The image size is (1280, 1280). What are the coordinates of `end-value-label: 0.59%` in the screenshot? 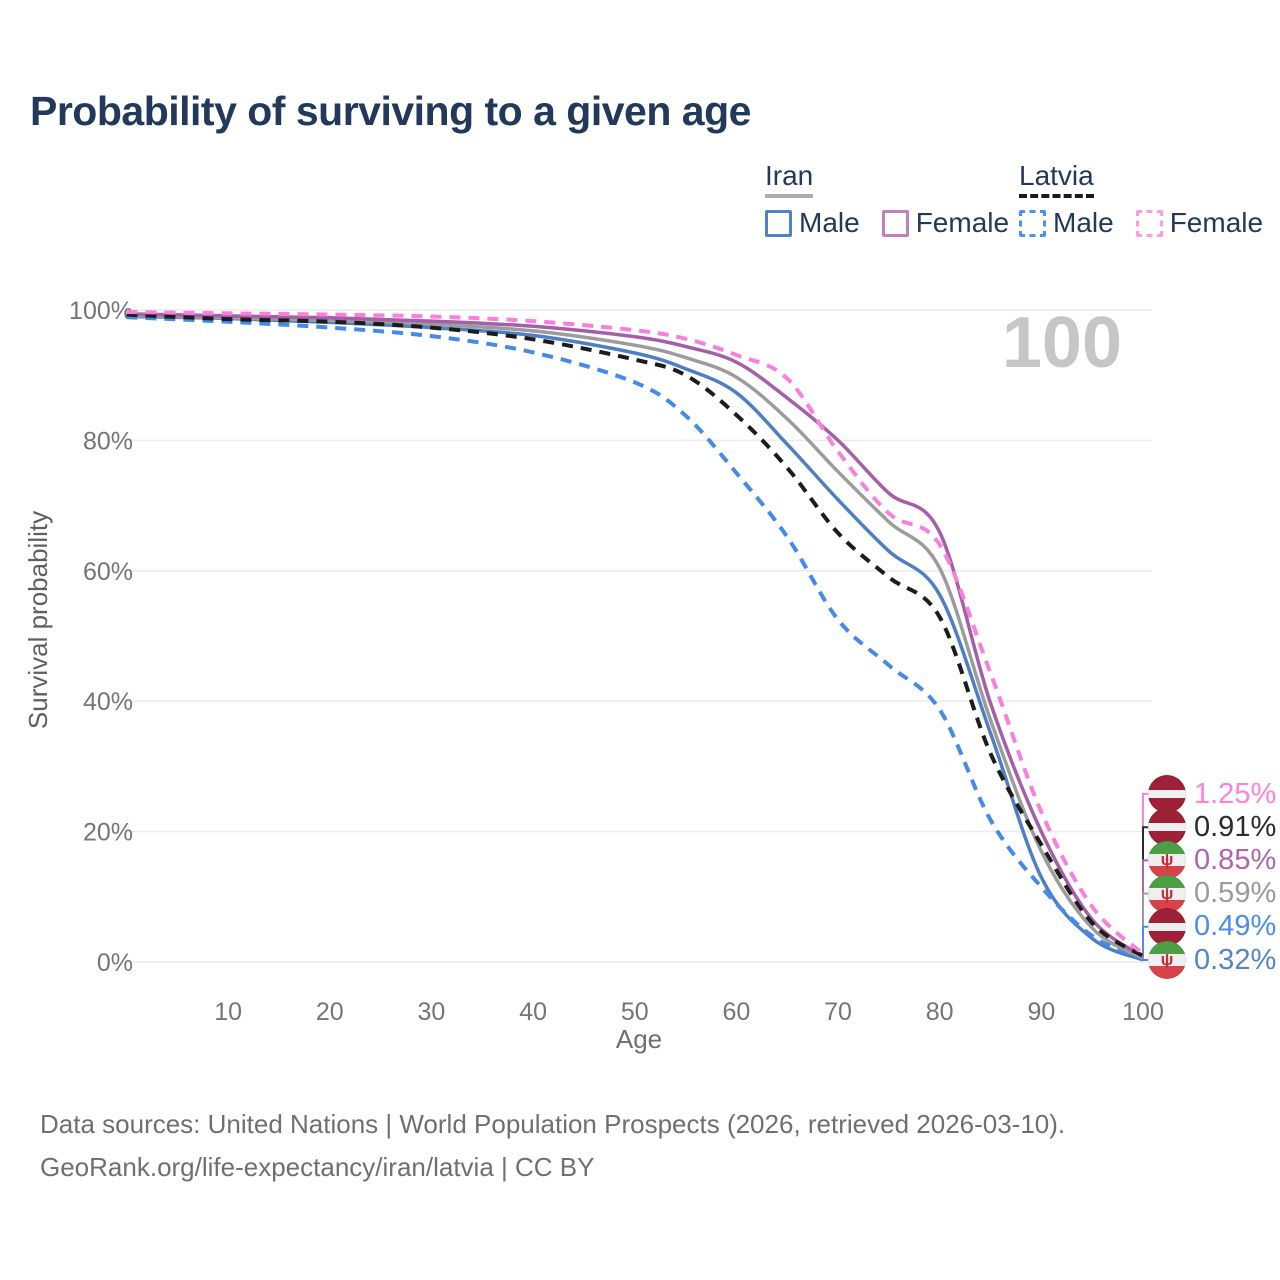 It's located at (1235, 893).